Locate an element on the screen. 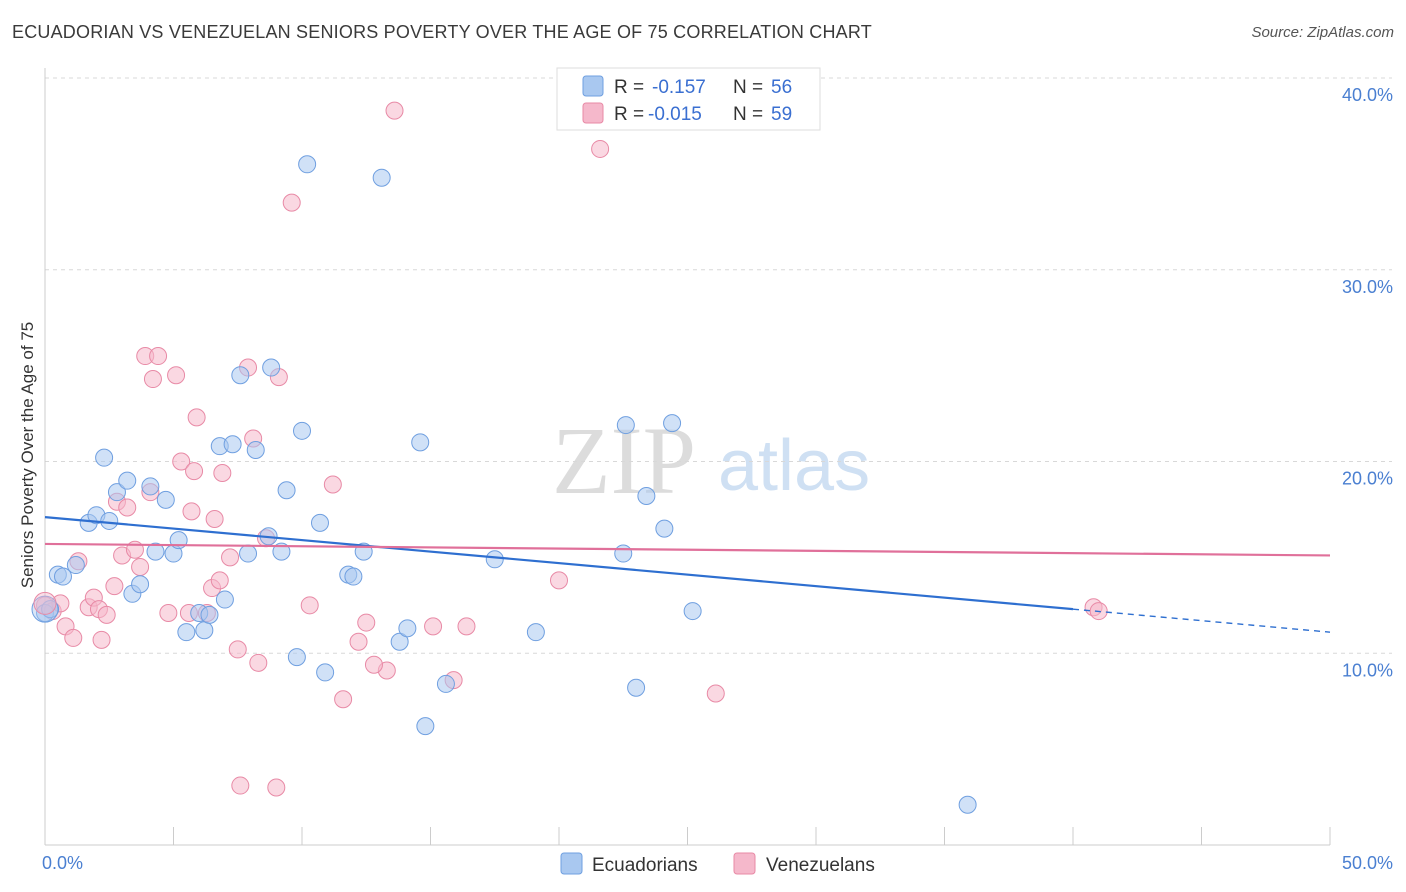 The width and height of the screenshot is (1406, 892). legend-n-value-2: 59 is located at coordinates (781, 114).